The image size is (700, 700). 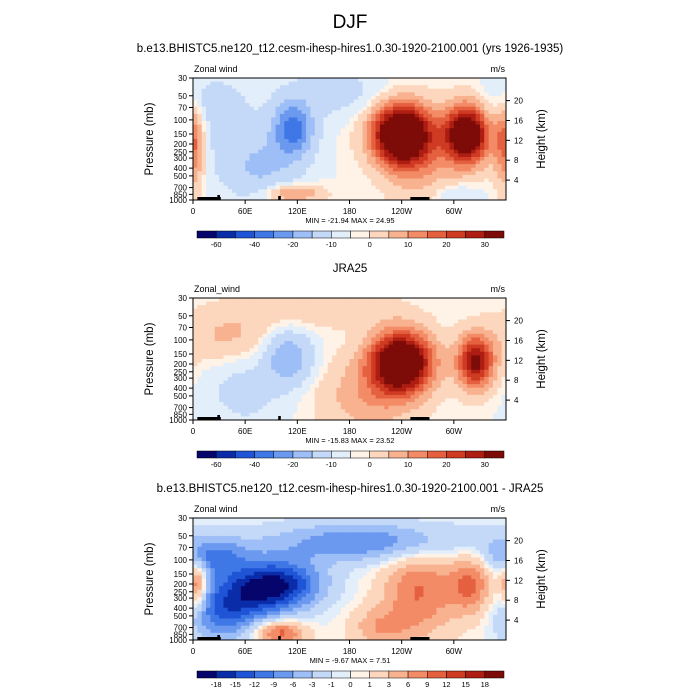 I want to click on x-tick-label: 120E, so click(x=297, y=211).